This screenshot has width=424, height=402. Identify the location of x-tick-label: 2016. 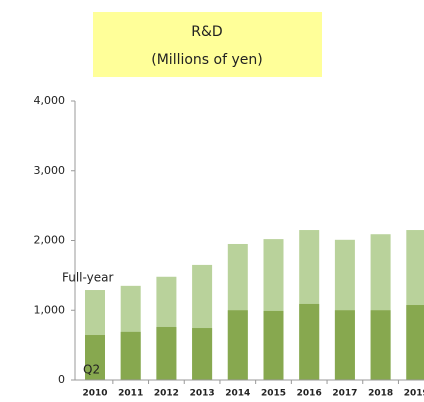
(309, 394).